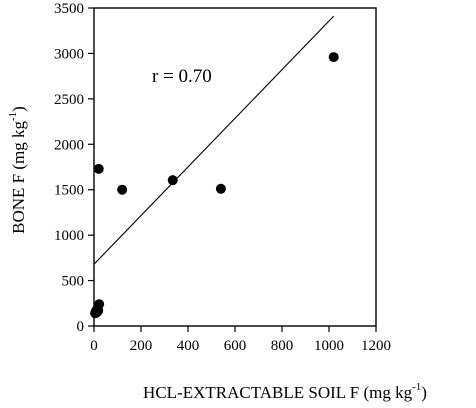  What do you see at coordinates (285, 391) in the screenshot?
I see `x-axis-title: HCL-EXTRACTABLE SOIL F (mg kg-1)` at bounding box center [285, 391].